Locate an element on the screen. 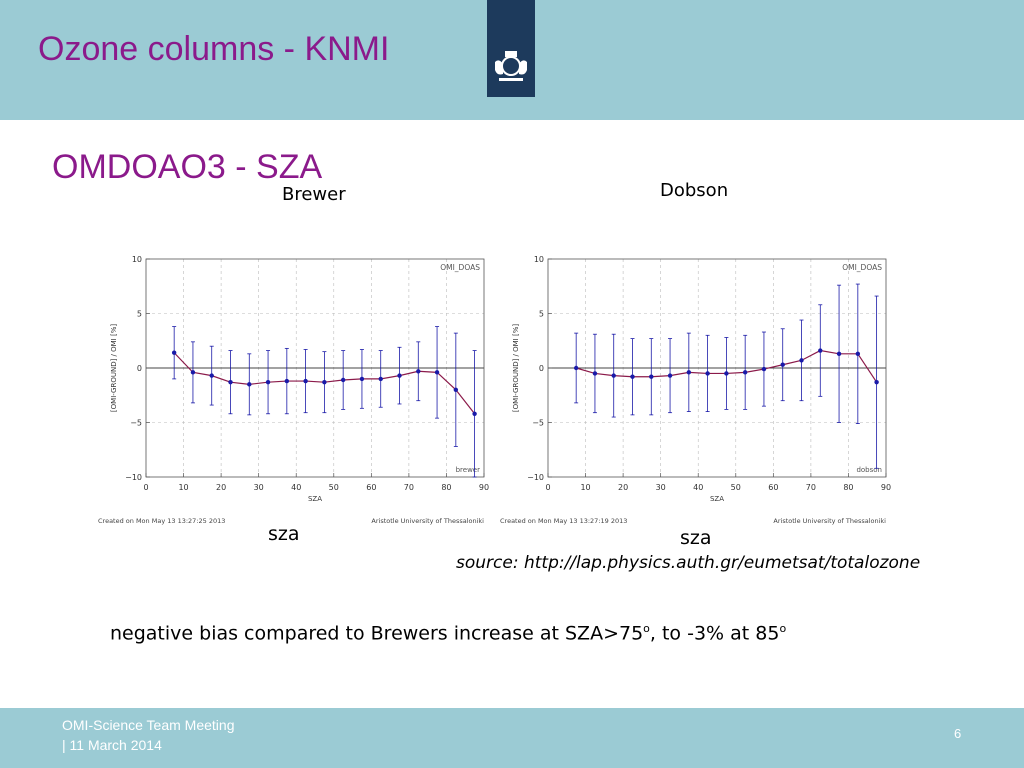 The height and width of the screenshot is (768, 1024). footer-meeting: OMI-Science Team Meeting | 11 March 2014 is located at coordinates (148, 735).